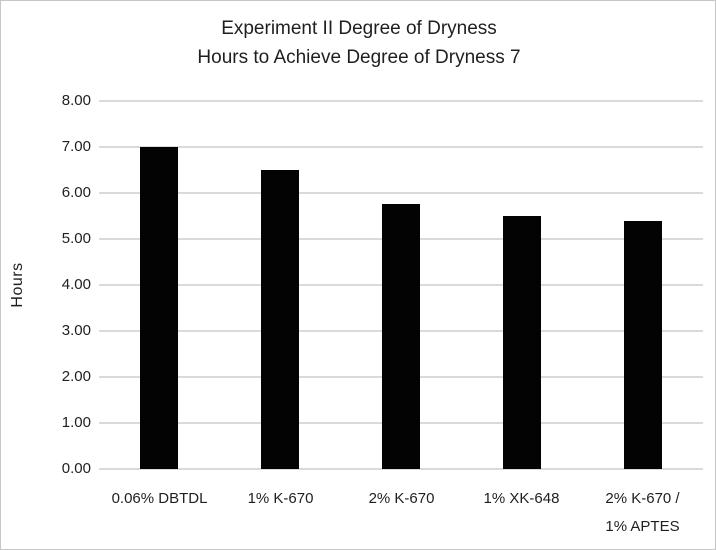  Describe the element at coordinates (76, 468) in the screenshot. I see `y-tick-label: 0.00` at that location.